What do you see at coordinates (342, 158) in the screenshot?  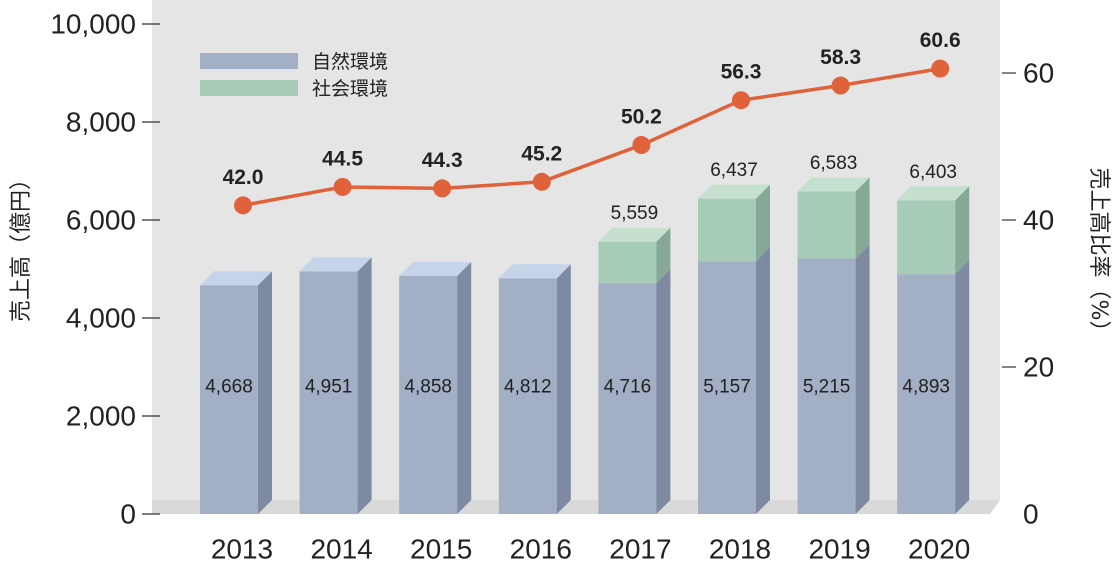 I see `ratio-label: 44.5` at bounding box center [342, 158].